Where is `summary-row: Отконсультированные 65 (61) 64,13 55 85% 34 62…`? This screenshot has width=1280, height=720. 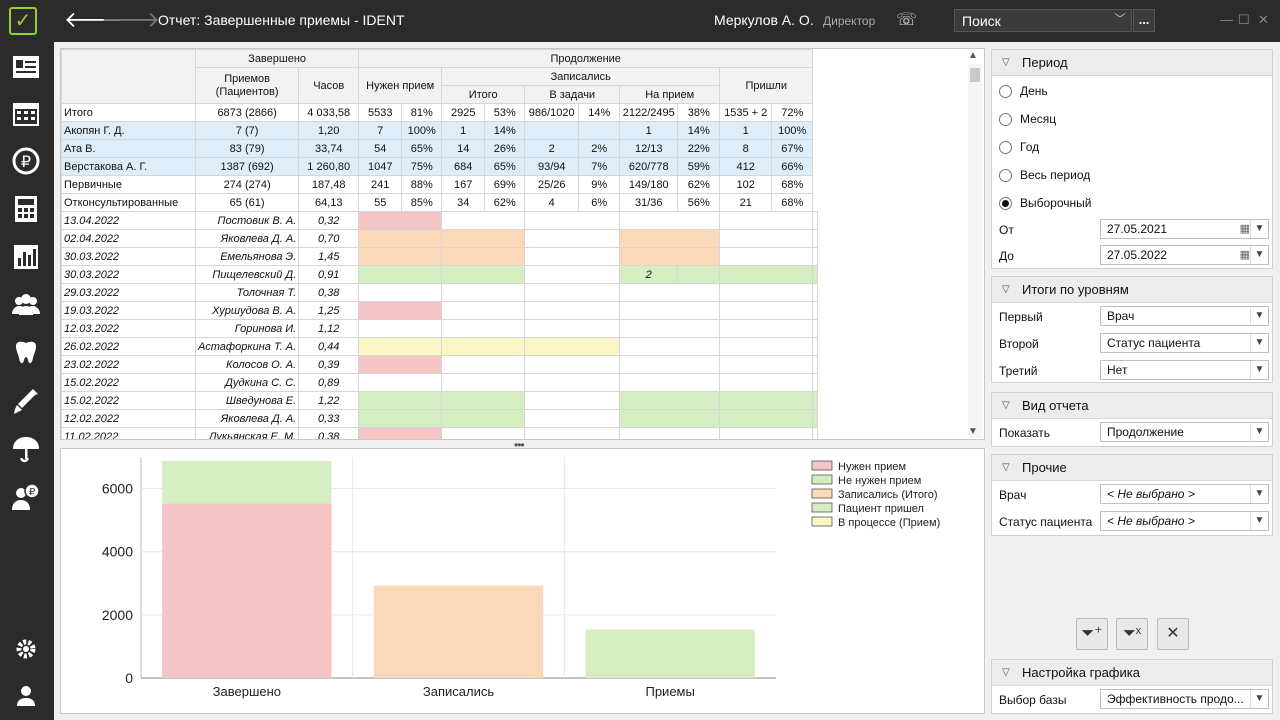
summary-row: Отконсультированные 65 (61) 64,13 55 85% 34 62… is located at coordinates (439, 202).